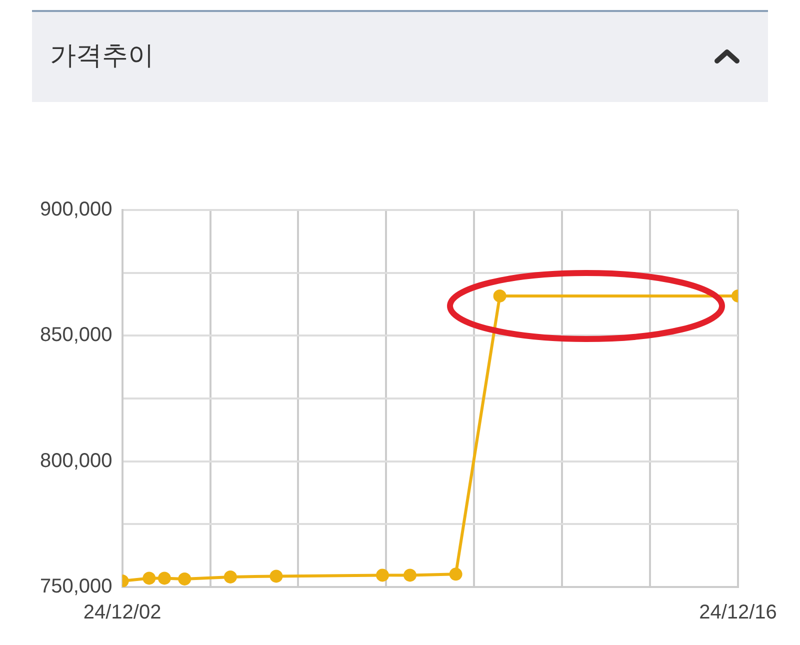 The width and height of the screenshot is (800, 645). I want to click on chart-title: 가격추이, so click(102, 56).